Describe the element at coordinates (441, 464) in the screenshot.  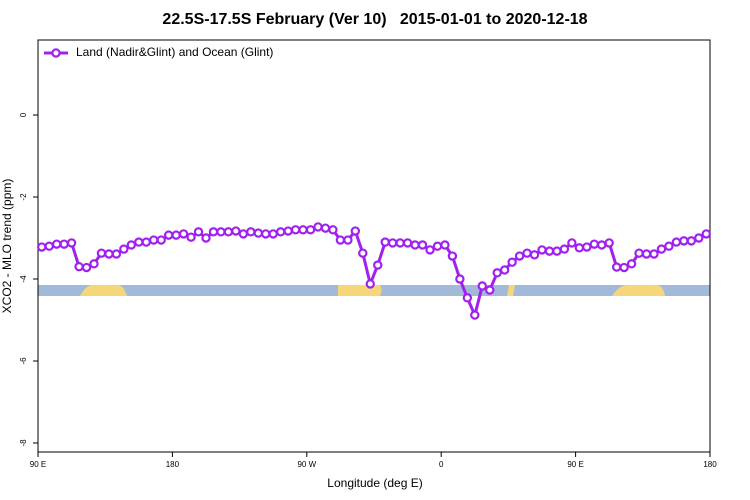
I see `x-tick-label: 0` at that location.